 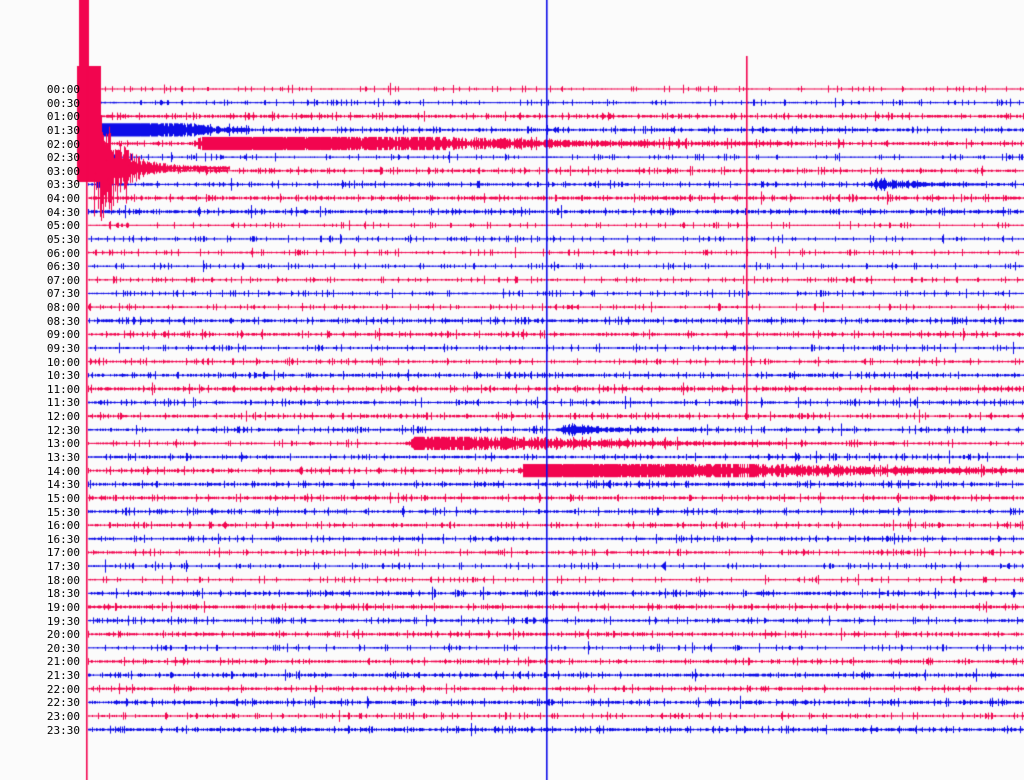 I want to click on time-tick-2000: 20:00, so click(x=63, y=635).